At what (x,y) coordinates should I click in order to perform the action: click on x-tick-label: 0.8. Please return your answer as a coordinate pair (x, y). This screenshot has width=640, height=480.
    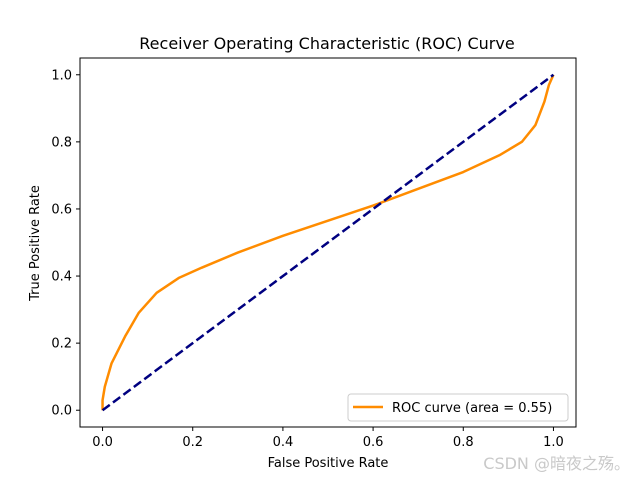
    Looking at the image, I should click on (463, 442).